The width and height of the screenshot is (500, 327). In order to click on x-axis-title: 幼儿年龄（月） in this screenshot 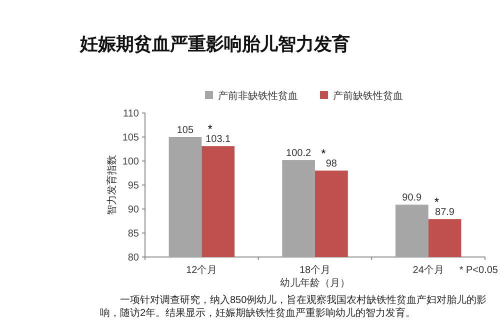, I will do `click(315, 283)`.